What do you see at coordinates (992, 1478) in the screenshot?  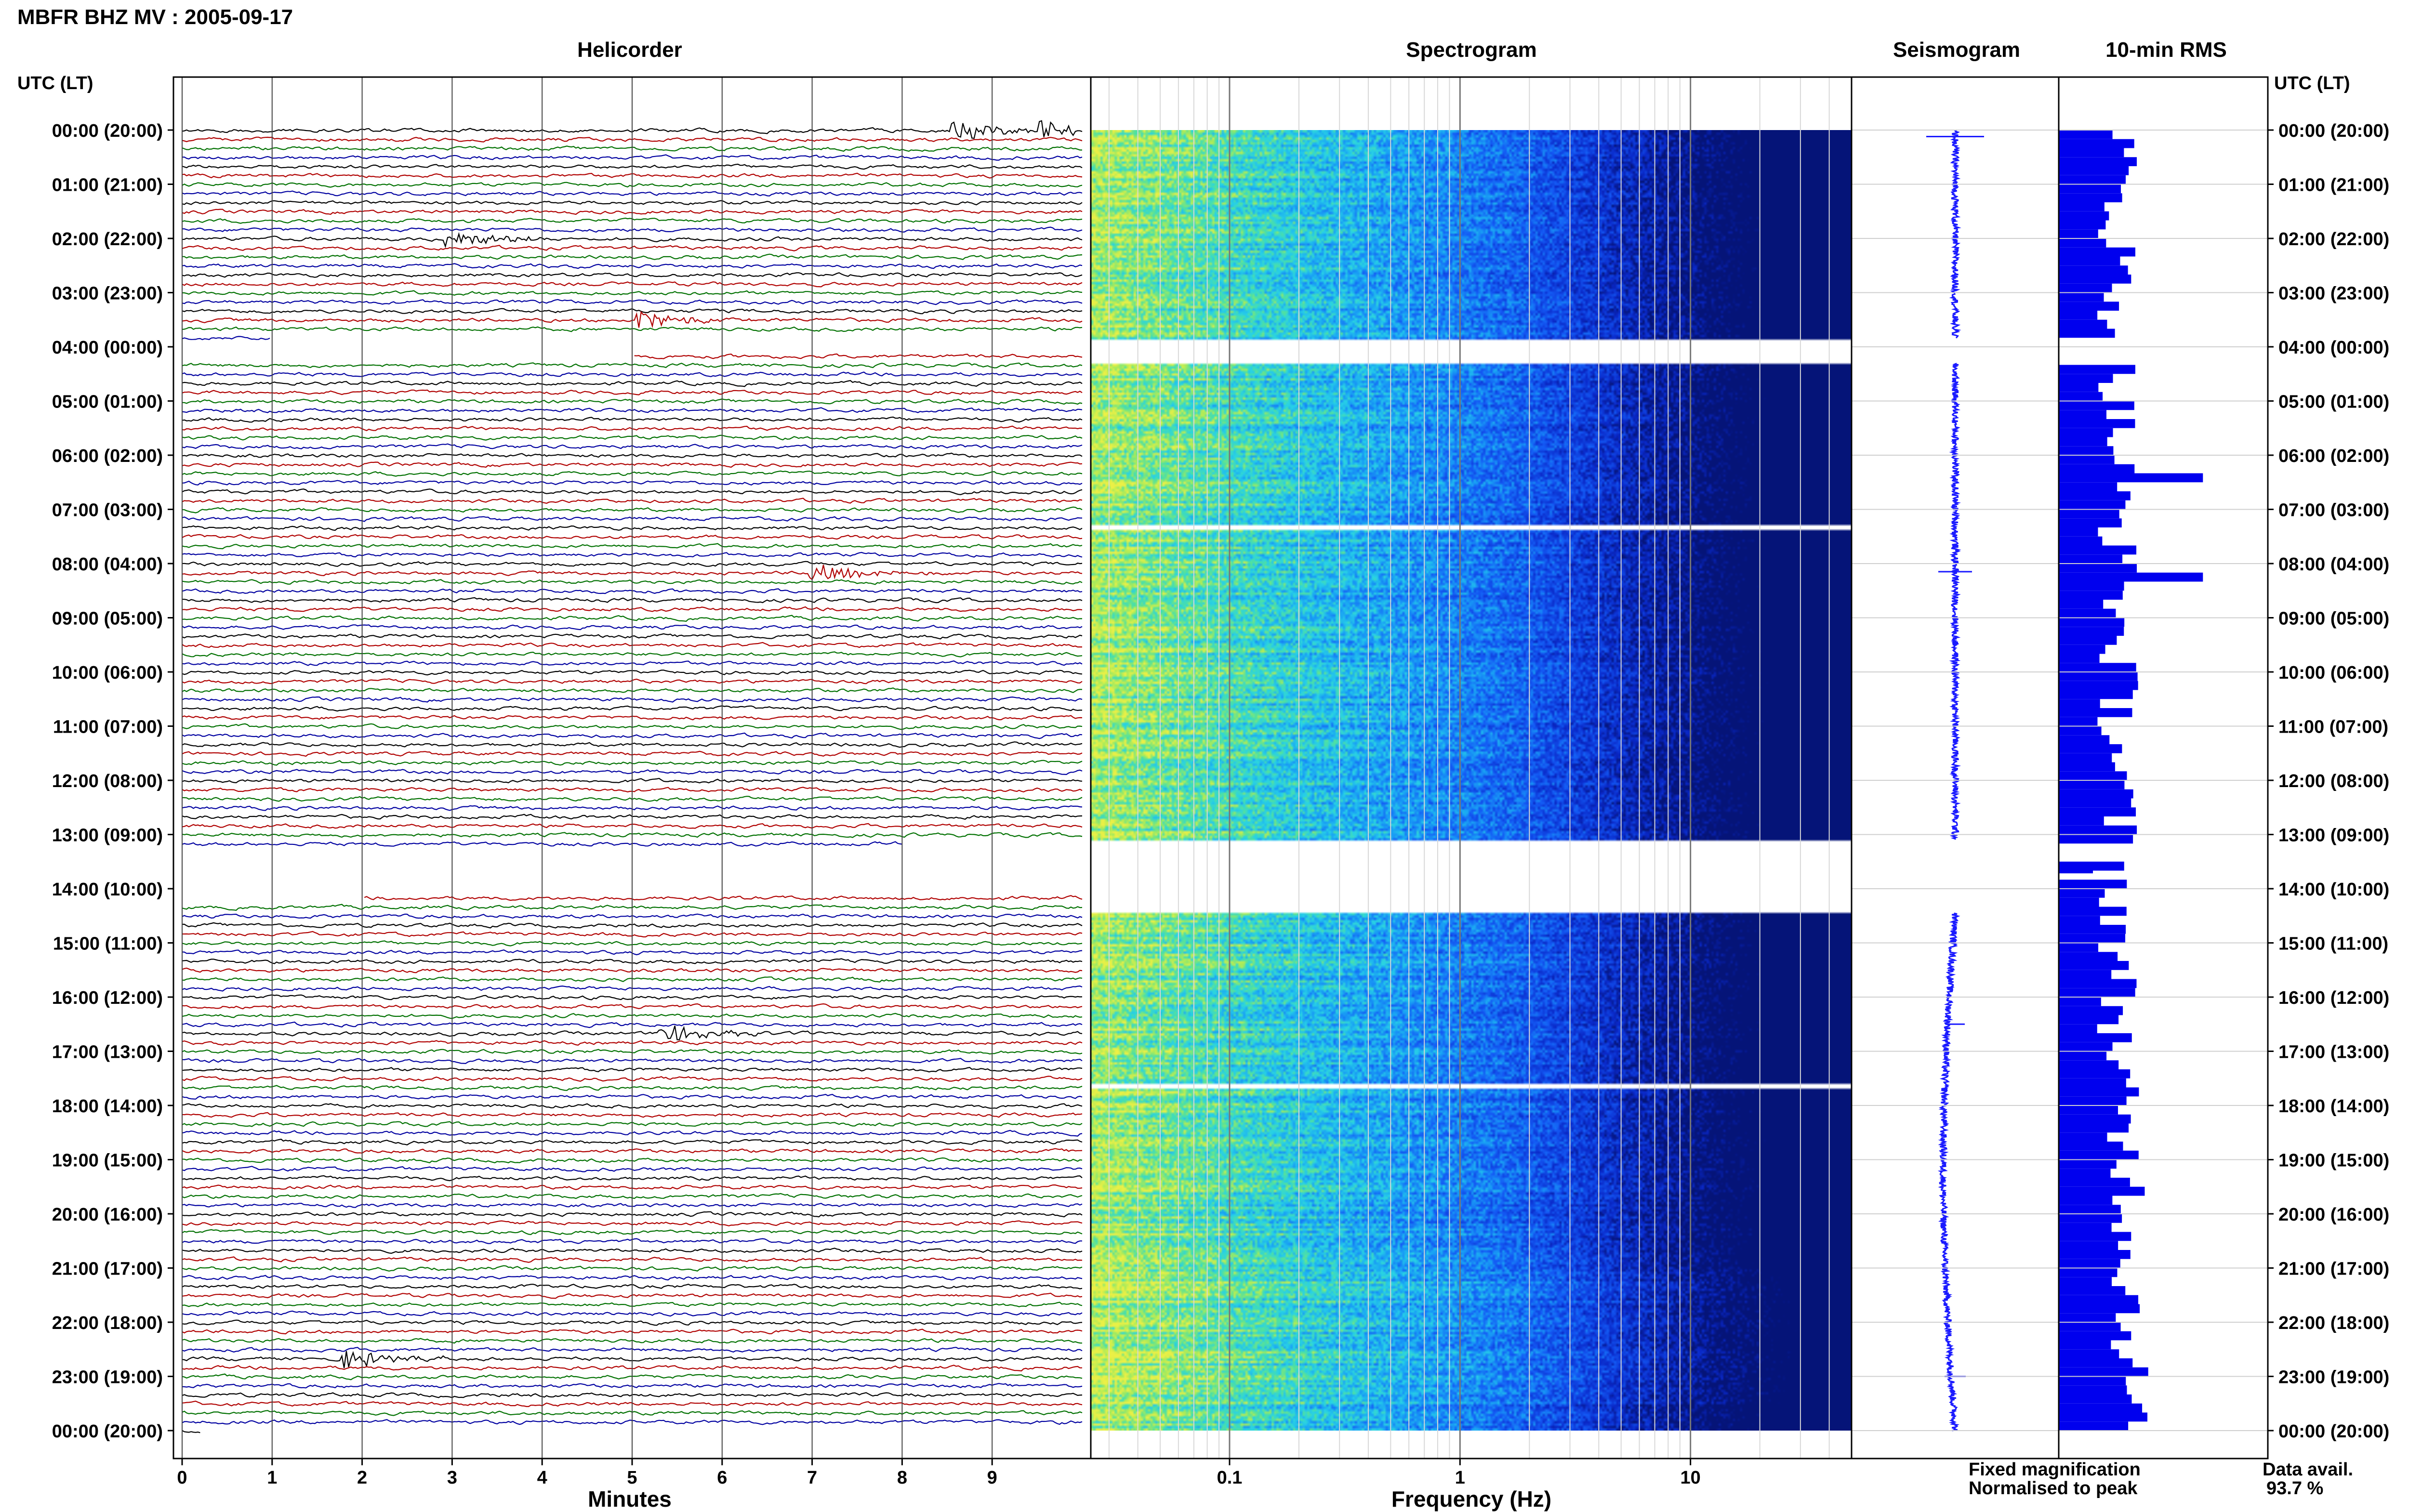 I see `minute-tick-label: 9` at bounding box center [992, 1478].